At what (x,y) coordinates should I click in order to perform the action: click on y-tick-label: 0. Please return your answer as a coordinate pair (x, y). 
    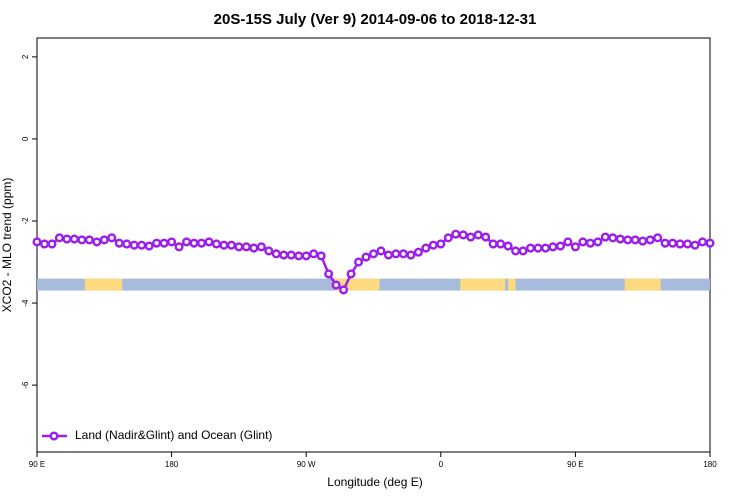
    Looking at the image, I should click on (25, 138).